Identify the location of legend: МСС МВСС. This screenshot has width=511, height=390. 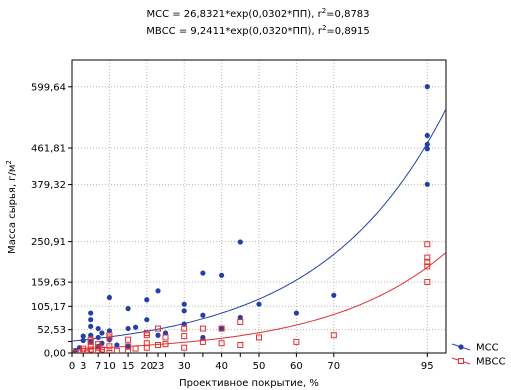
(478, 355).